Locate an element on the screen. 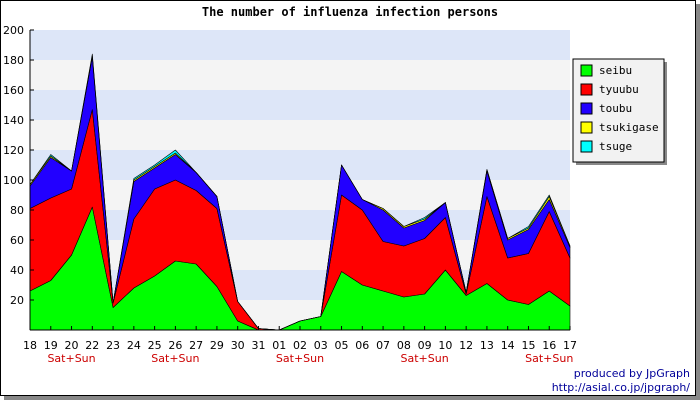 The height and width of the screenshot is (400, 700). x-tick-label: 27 is located at coordinates (196, 345).